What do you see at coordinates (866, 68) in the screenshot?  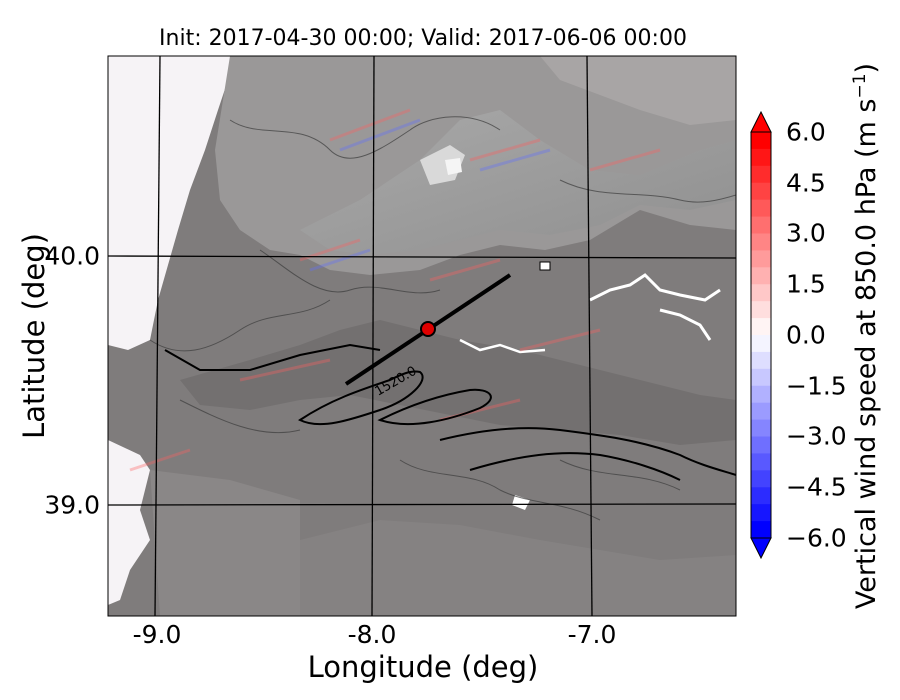 I see `colorbar-label-suffix: )` at bounding box center [866, 68].